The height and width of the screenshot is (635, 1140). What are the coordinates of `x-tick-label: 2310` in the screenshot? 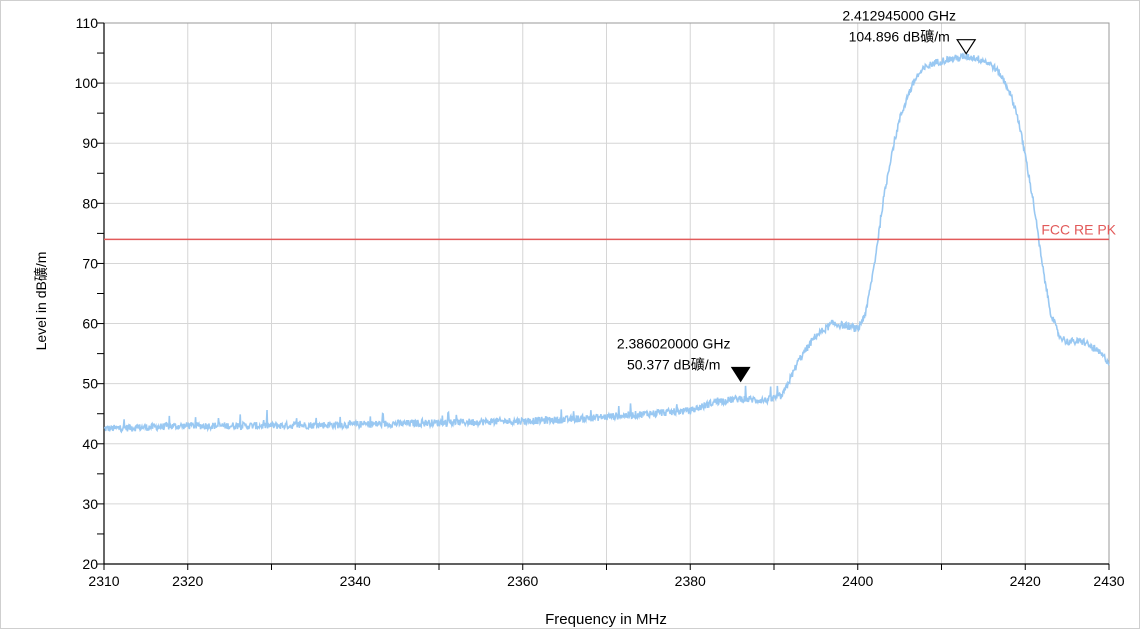 It's located at (103, 581).